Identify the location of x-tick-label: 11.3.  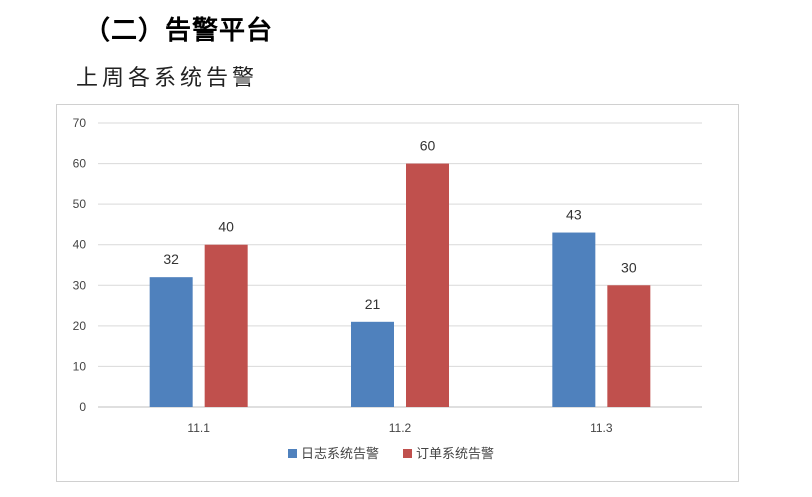
(601, 428).